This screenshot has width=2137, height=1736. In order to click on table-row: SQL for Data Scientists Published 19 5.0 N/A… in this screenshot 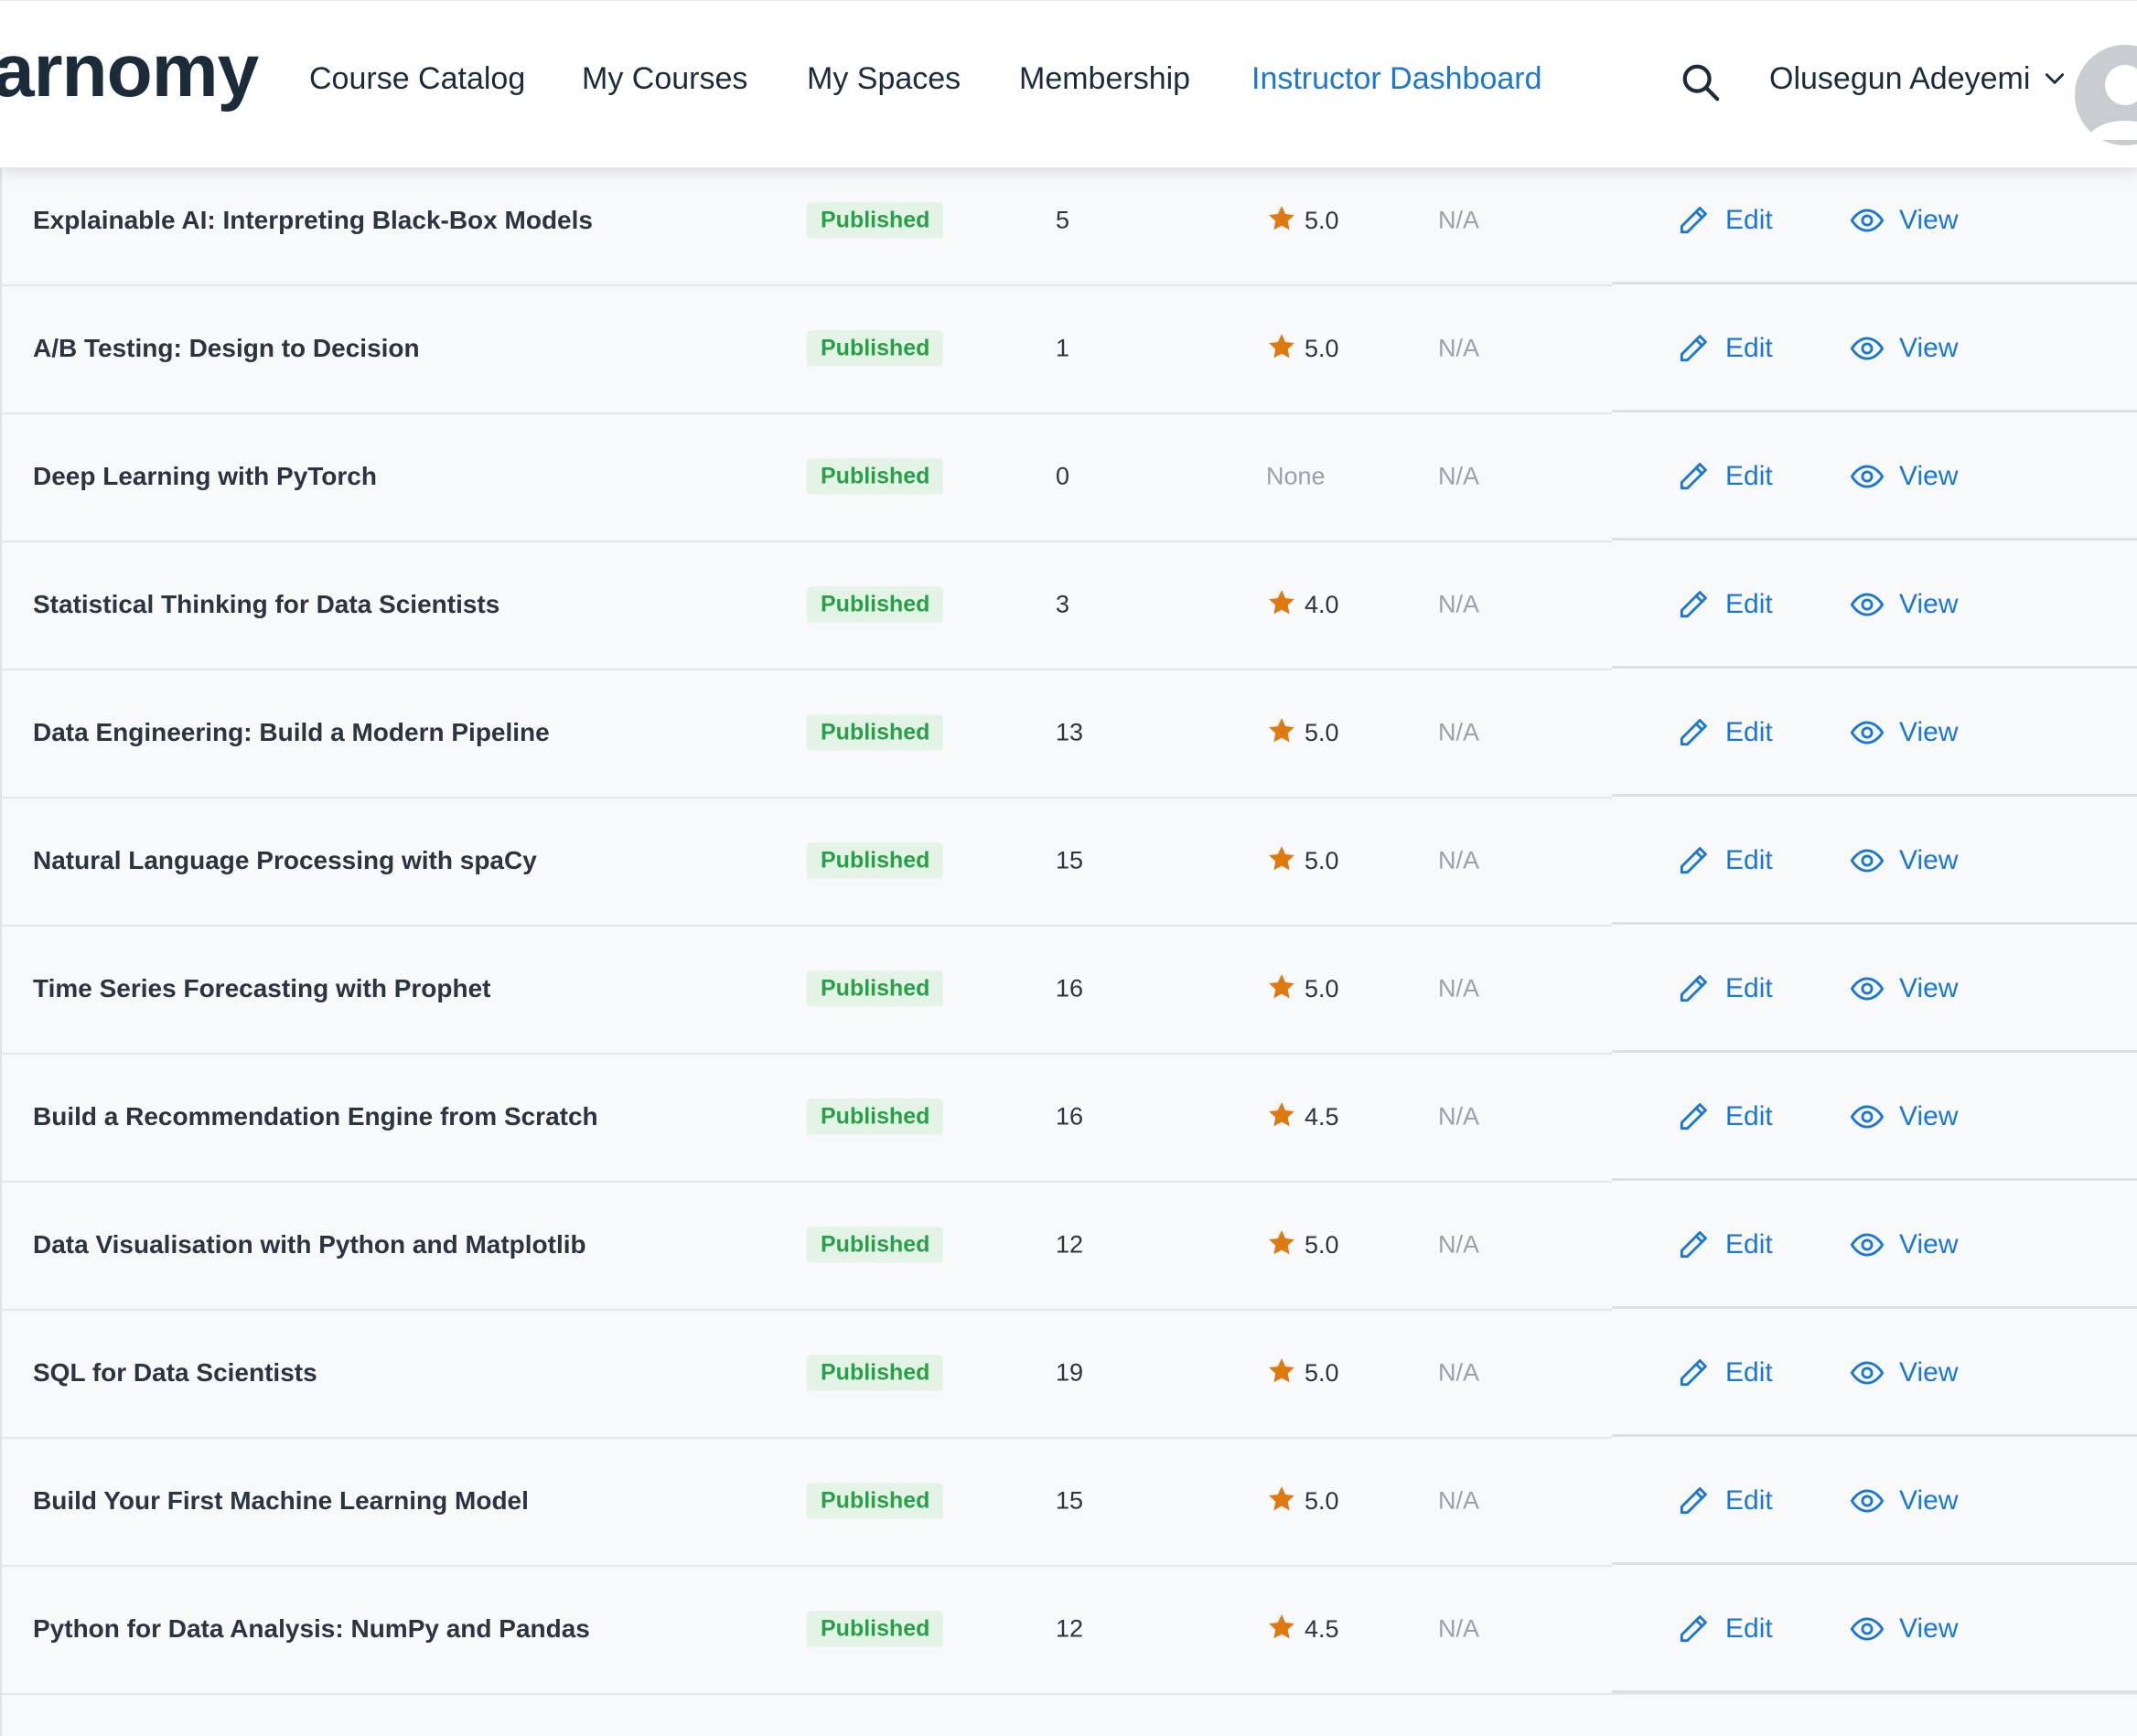, I will do `click(1069, 1374)`.